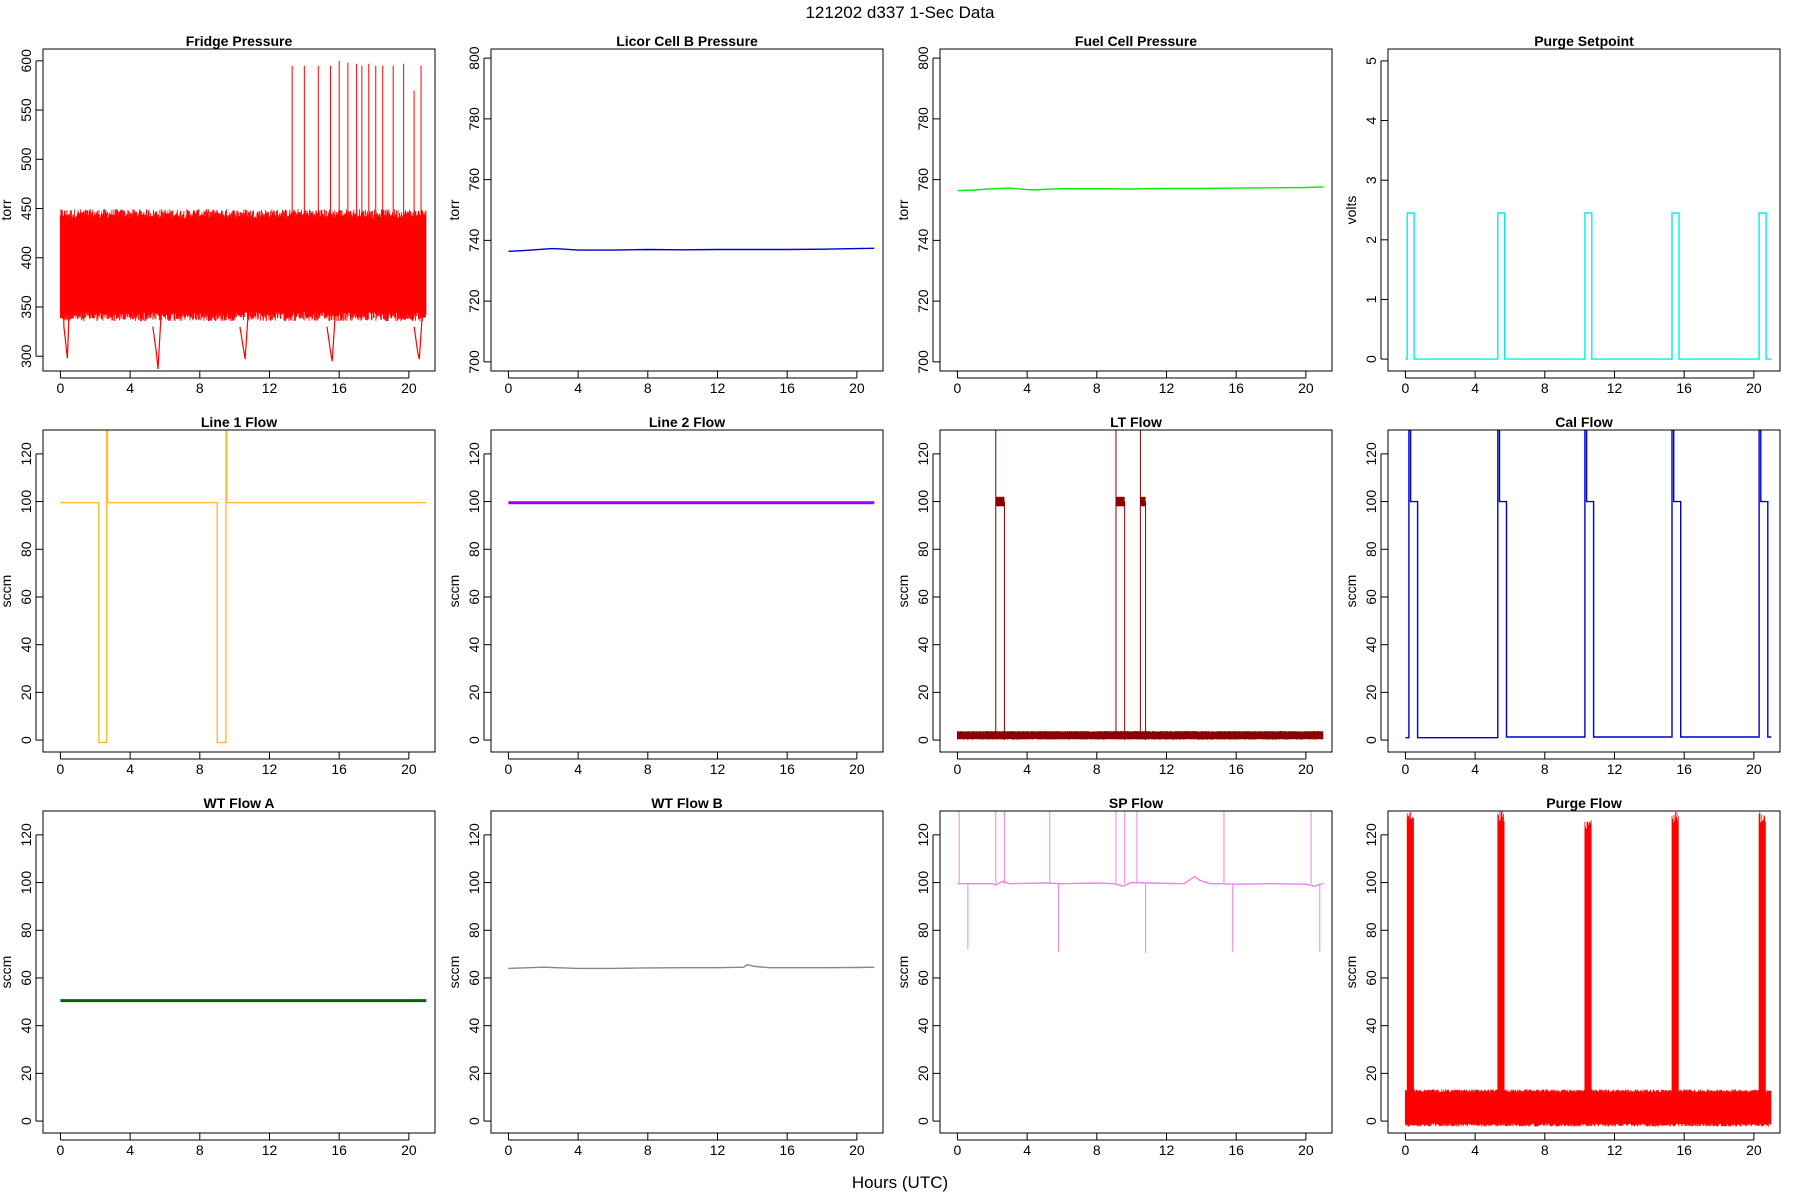  Describe the element at coordinates (1371, 240) in the screenshot. I see `y-tick-label: 2` at that location.